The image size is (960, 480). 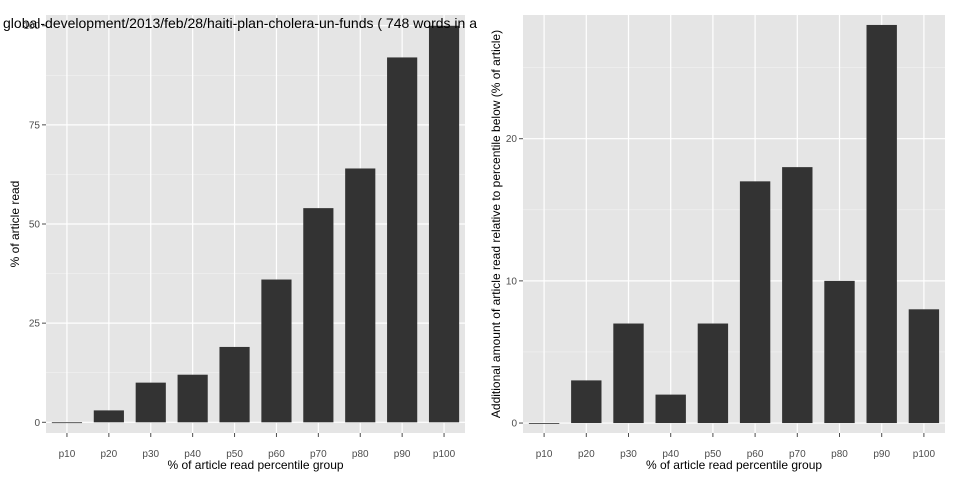 I want to click on y-tick-label: 75, so click(x=35, y=125).